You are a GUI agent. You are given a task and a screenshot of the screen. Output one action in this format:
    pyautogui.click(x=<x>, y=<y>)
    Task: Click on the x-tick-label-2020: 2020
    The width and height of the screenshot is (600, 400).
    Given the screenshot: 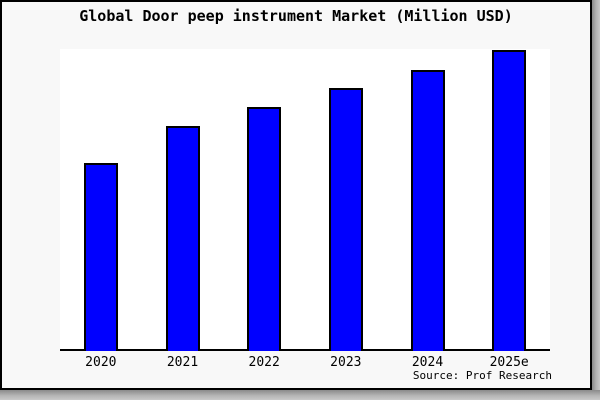 What is the action you would take?
    pyautogui.click(x=101, y=362)
    